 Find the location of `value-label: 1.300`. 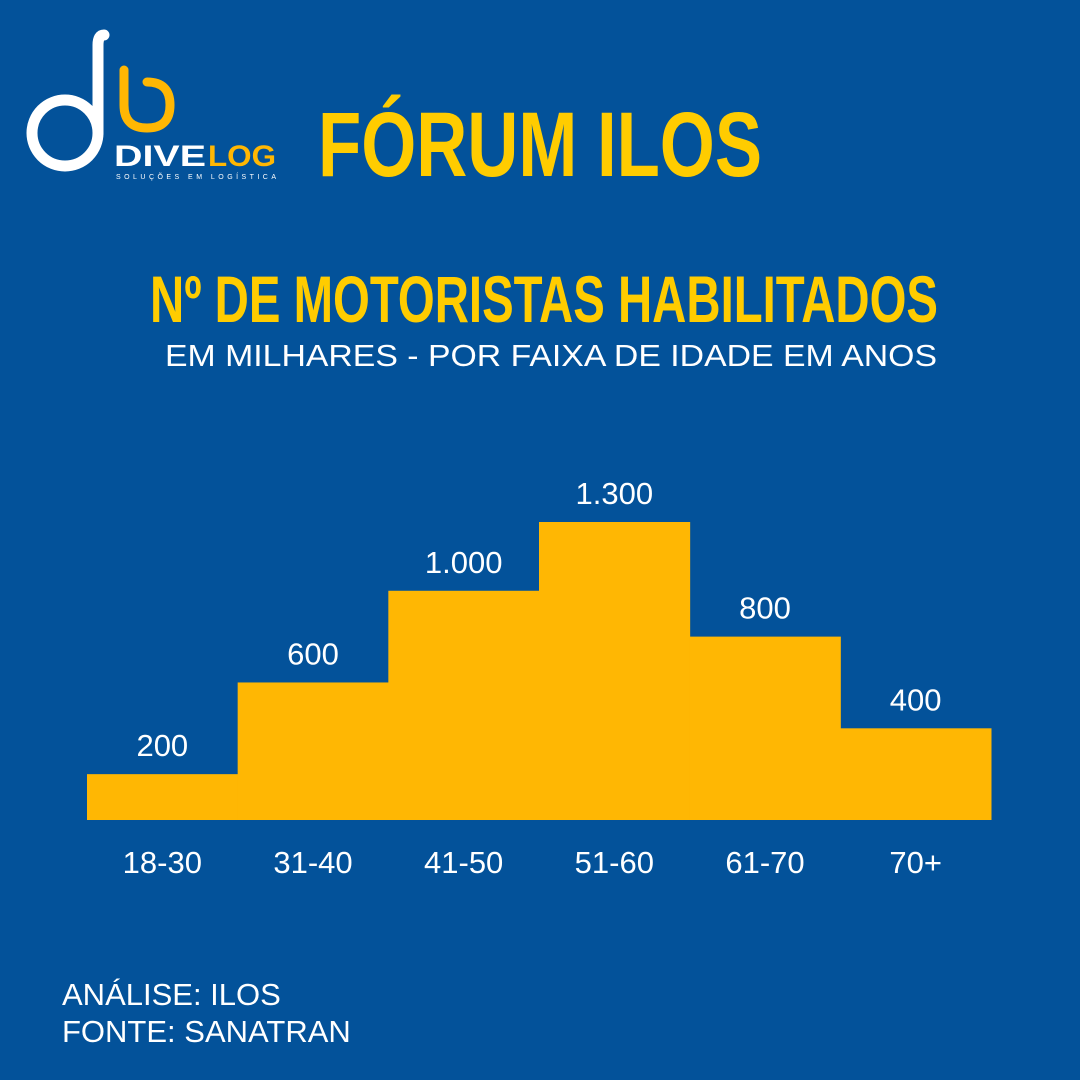

value-label: 1.300 is located at coordinates (615, 493).